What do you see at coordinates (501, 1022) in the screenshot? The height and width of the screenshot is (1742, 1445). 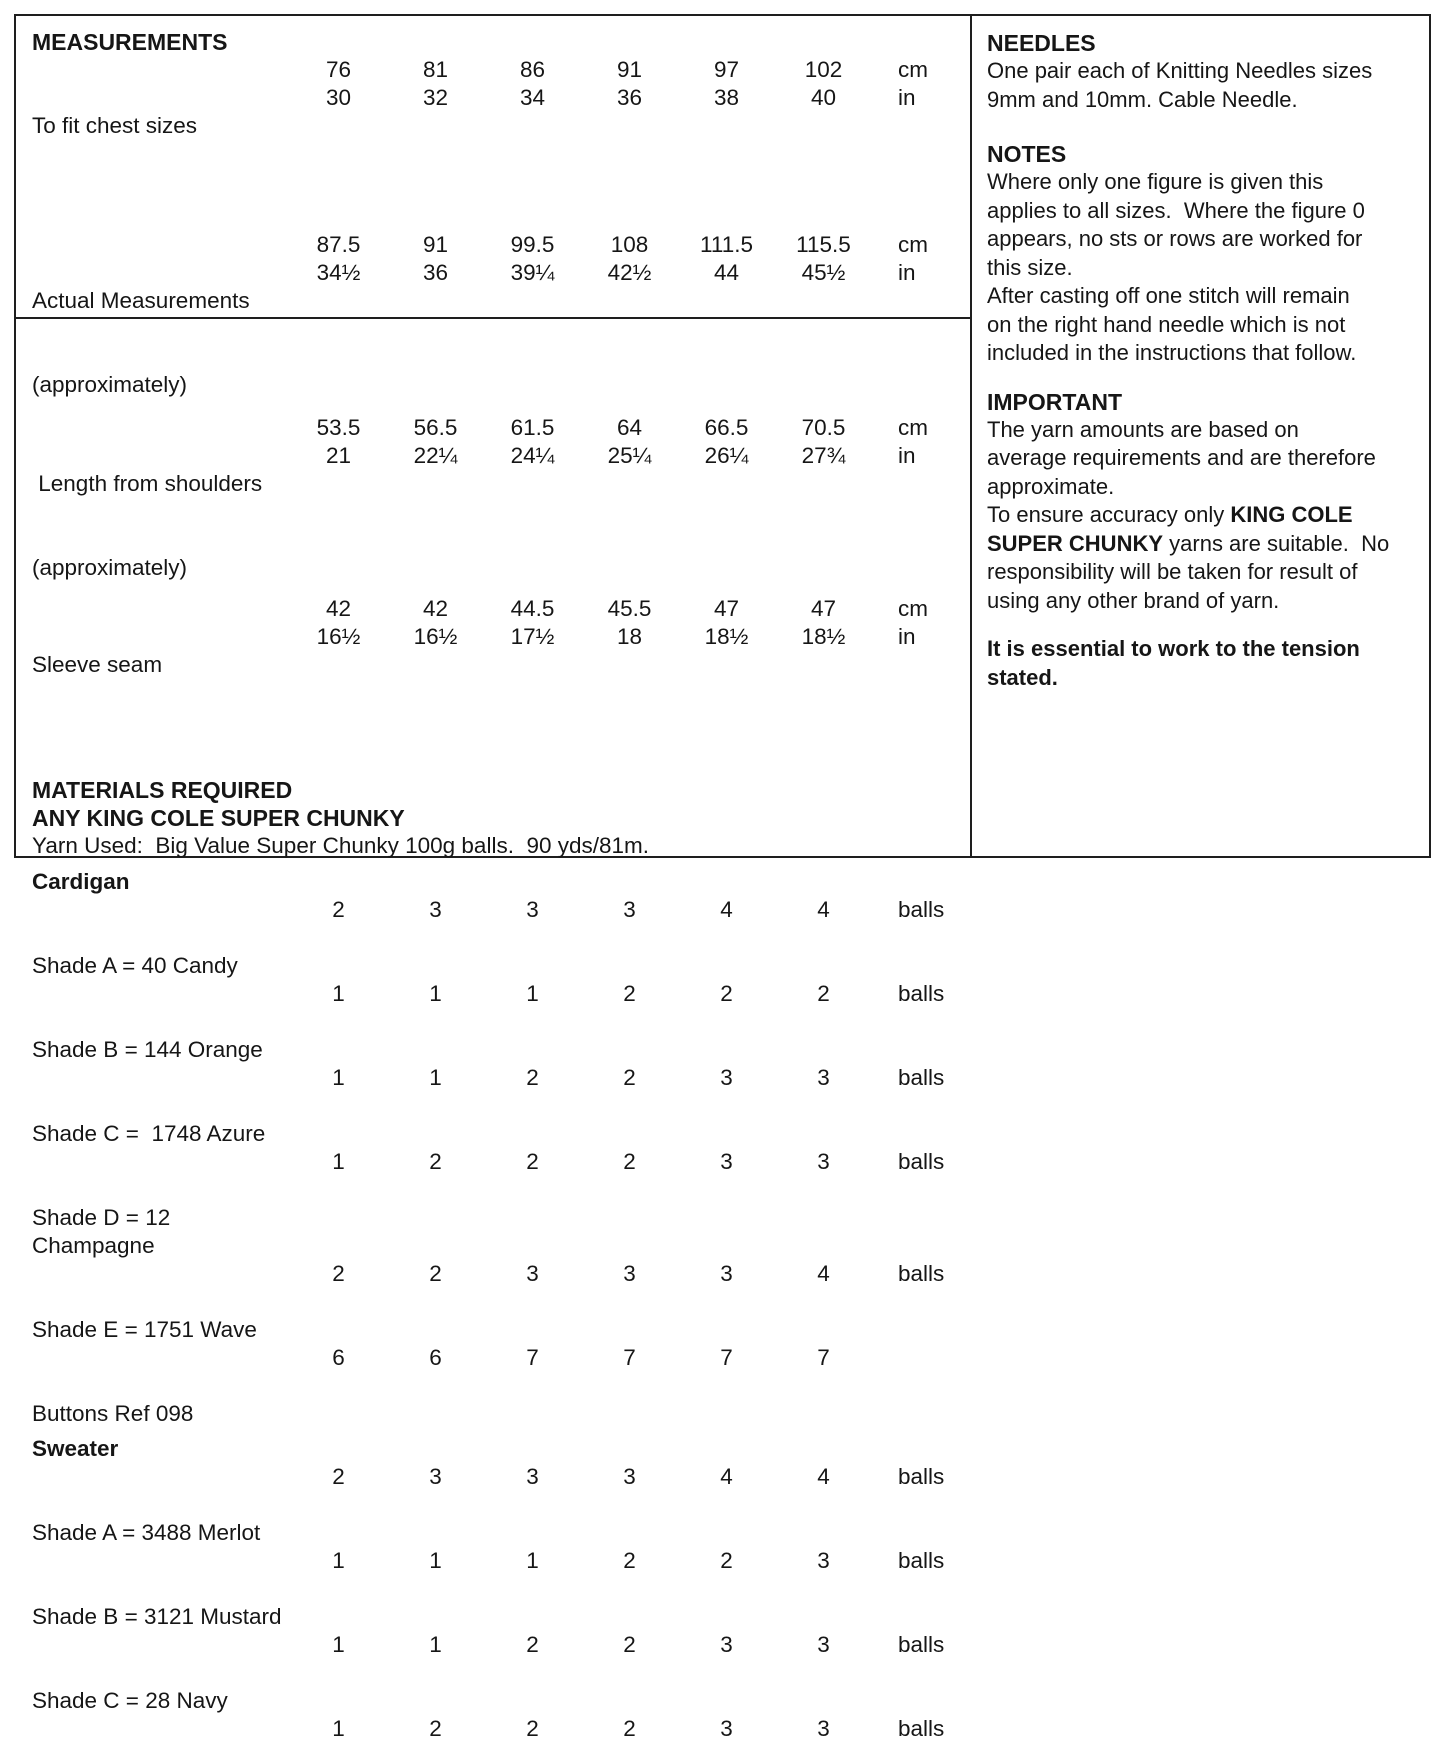 I see `shade-row: Shade B = 144 Orange 1 1 1 2 2 2 balls` at bounding box center [501, 1022].